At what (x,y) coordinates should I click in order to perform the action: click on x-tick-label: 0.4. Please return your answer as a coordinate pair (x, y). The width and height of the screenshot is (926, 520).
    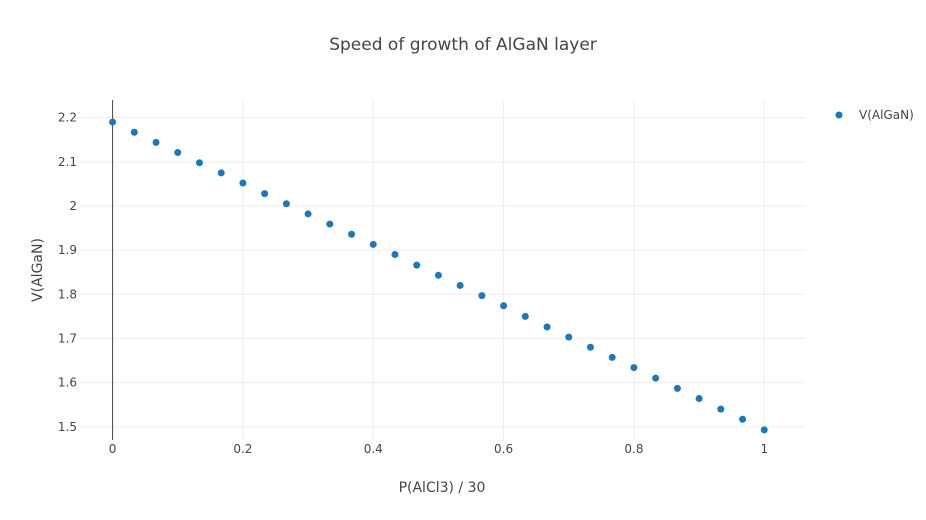
    Looking at the image, I should click on (373, 449).